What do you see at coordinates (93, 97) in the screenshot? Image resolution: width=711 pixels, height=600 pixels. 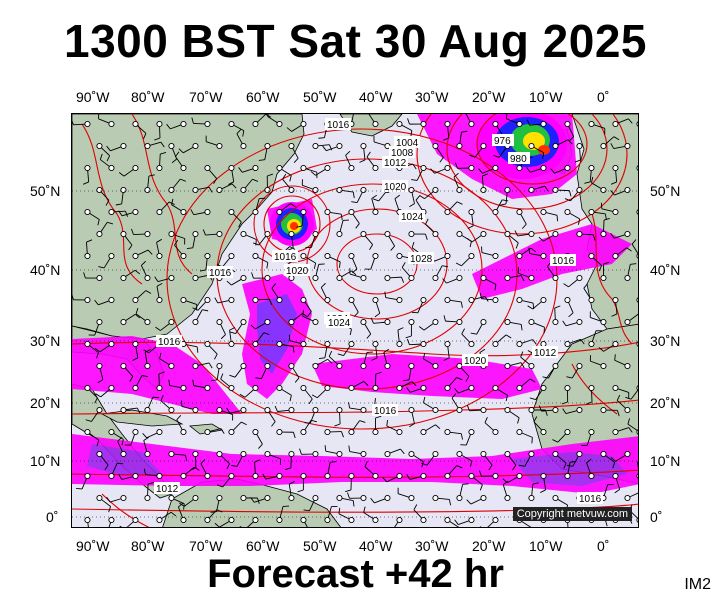 I see `lon-label: 90˚W` at bounding box center [93, 97].